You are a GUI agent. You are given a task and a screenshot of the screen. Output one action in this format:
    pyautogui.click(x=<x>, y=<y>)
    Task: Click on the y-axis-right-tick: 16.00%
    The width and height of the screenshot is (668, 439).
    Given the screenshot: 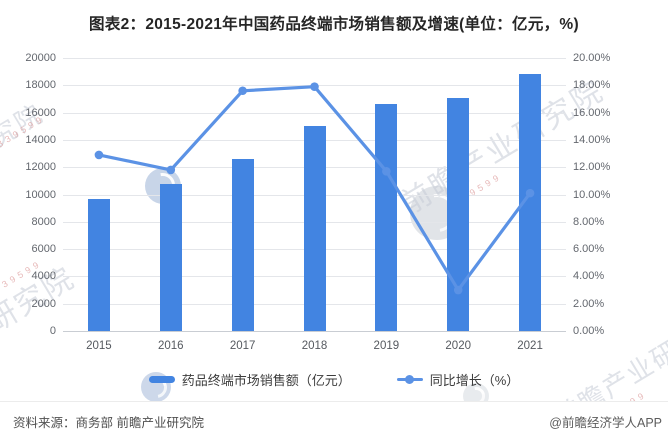 What is the action you would take?
    pyautogui.click(x=592, y=112)
    